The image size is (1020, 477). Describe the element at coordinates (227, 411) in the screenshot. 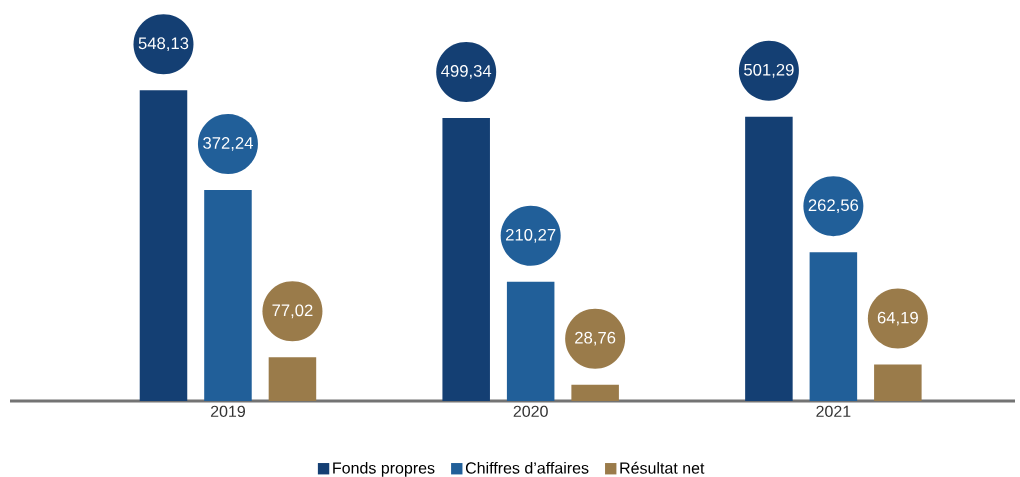

I see `x-tick-label: 2019` at that location.